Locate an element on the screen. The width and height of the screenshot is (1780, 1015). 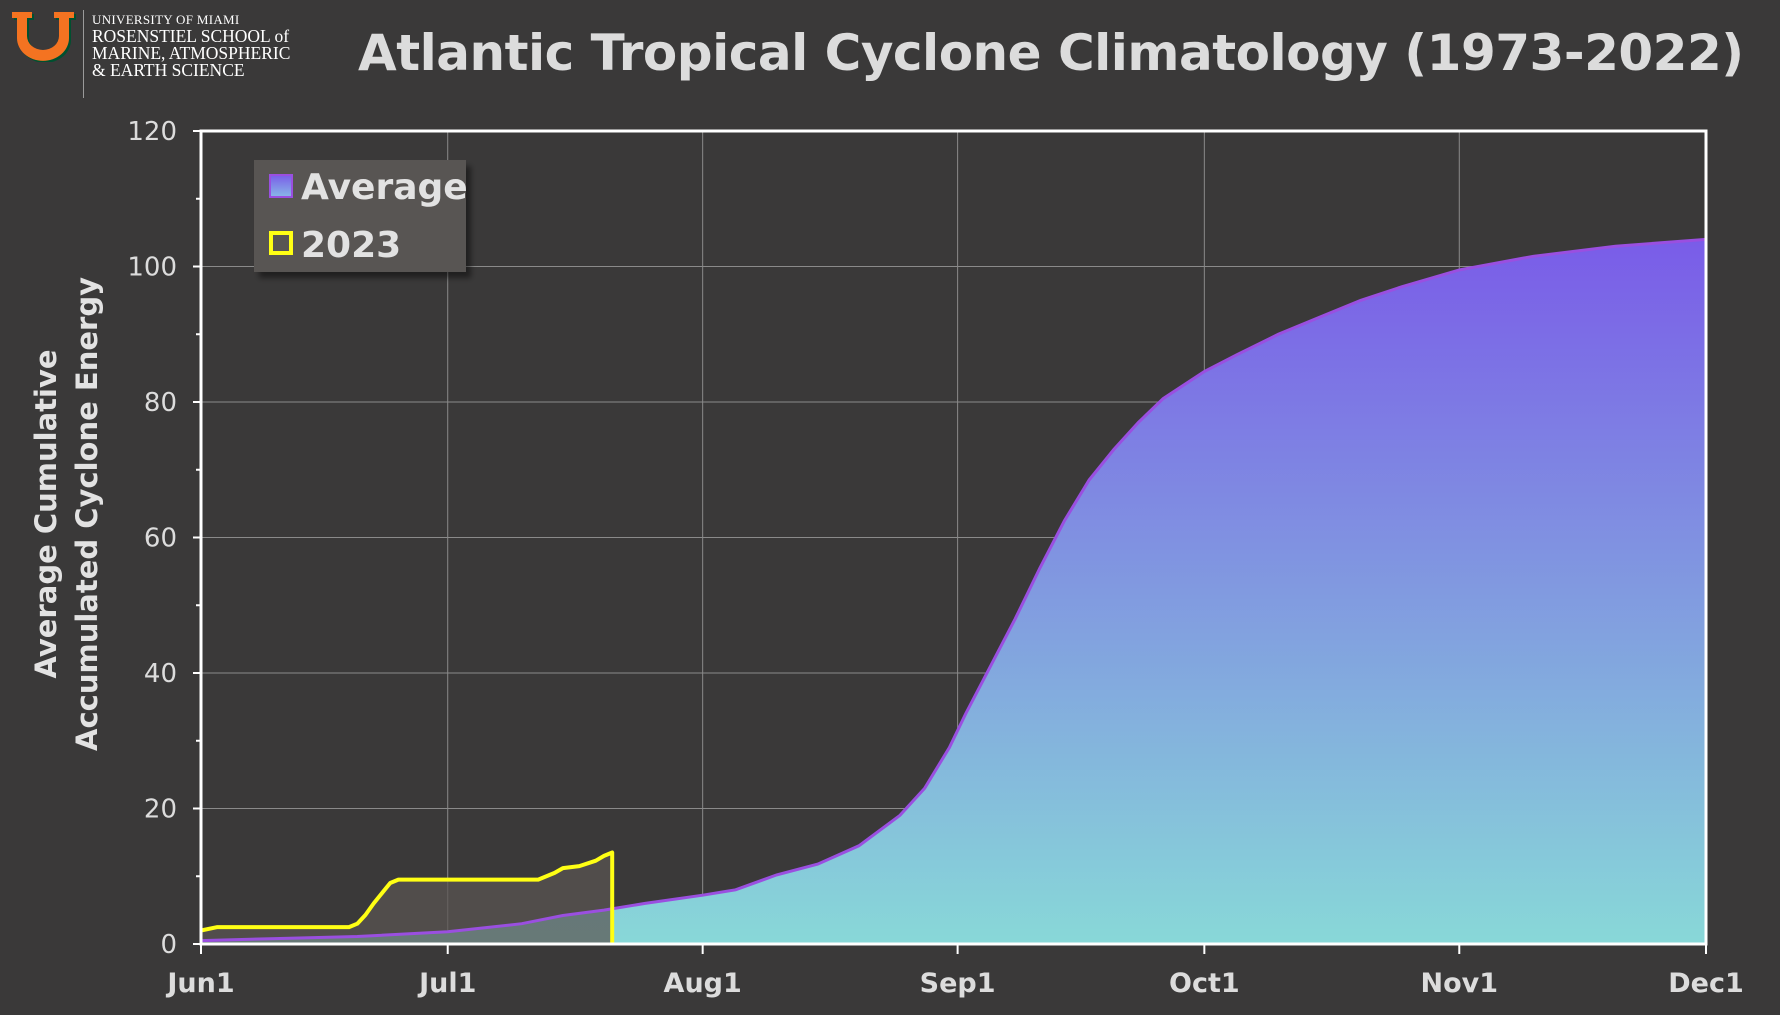
legend-swatch-2023 is located at coordinates (281, 243).